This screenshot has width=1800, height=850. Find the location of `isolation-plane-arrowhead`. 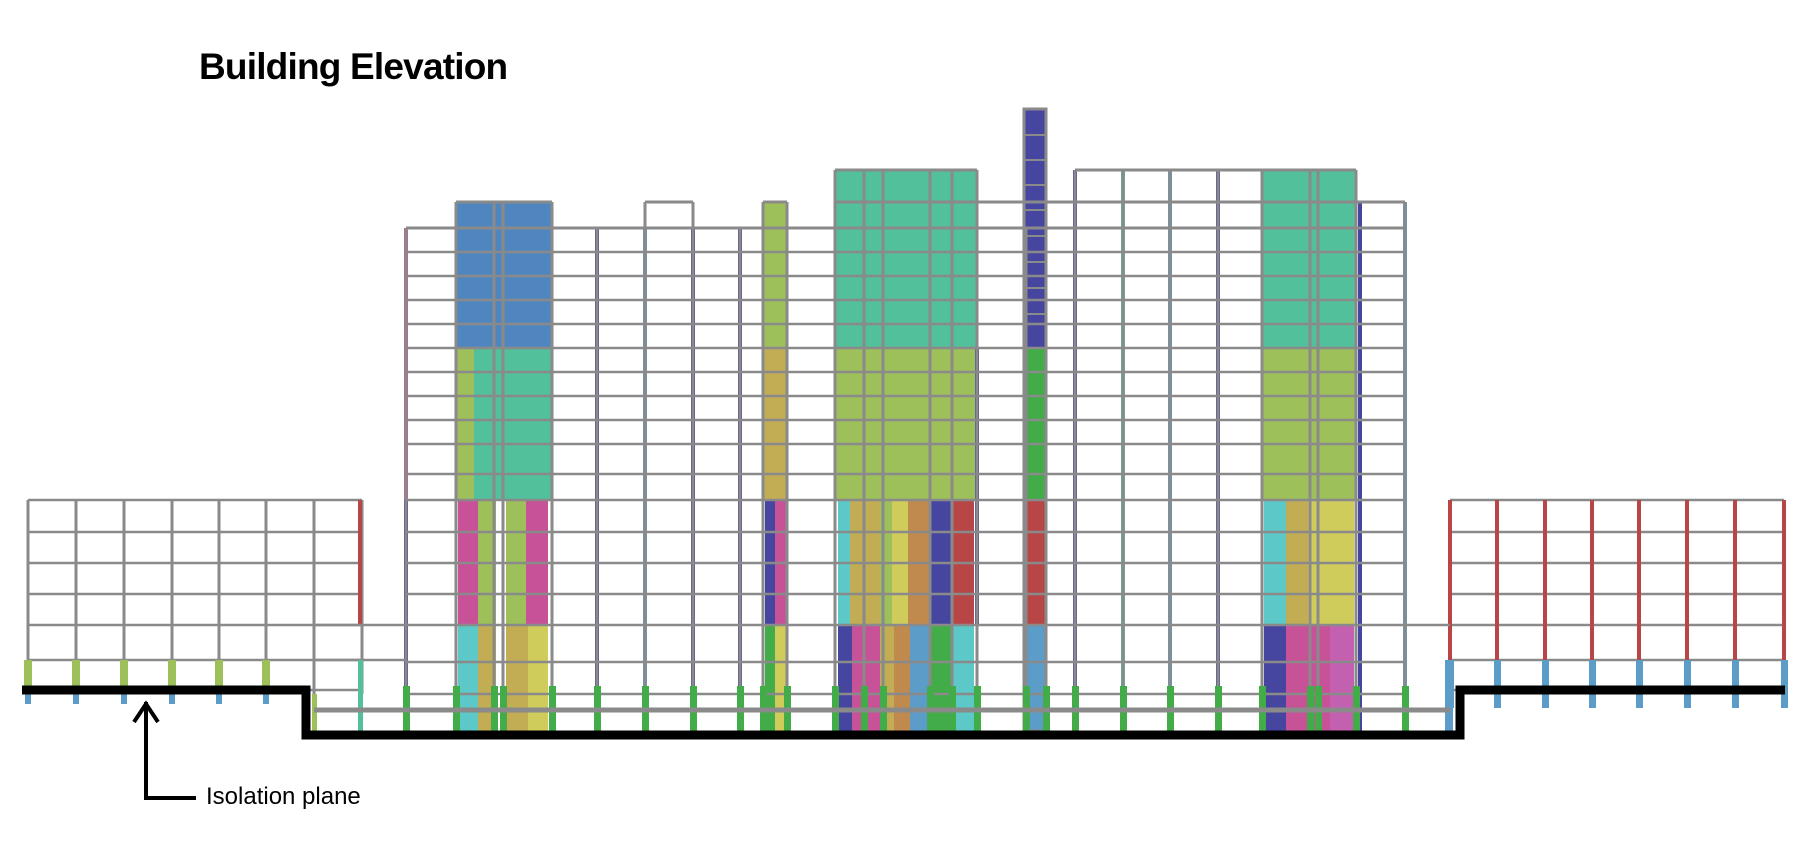

isolation-plane-arrowhead is located at coordinates (146, 712).